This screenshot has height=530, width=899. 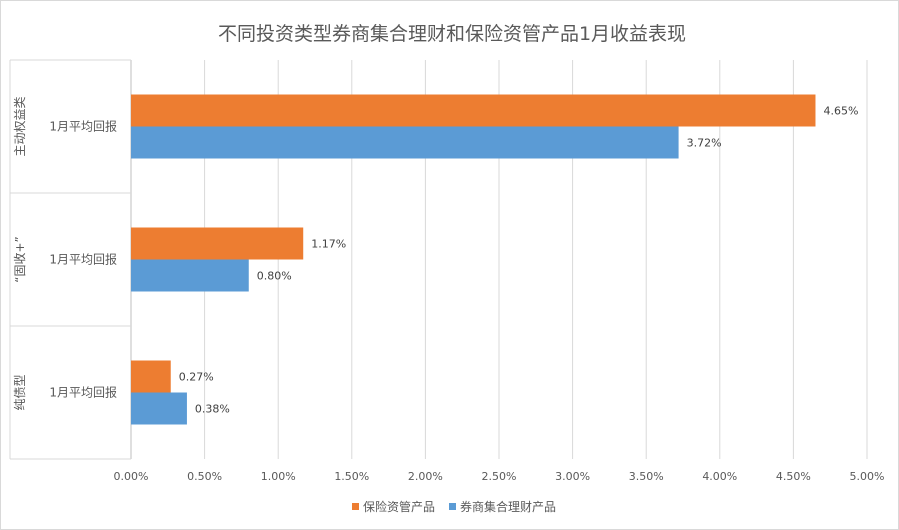 I want to click on x-tick-label: 4.00%, so click(x=719, y=476).